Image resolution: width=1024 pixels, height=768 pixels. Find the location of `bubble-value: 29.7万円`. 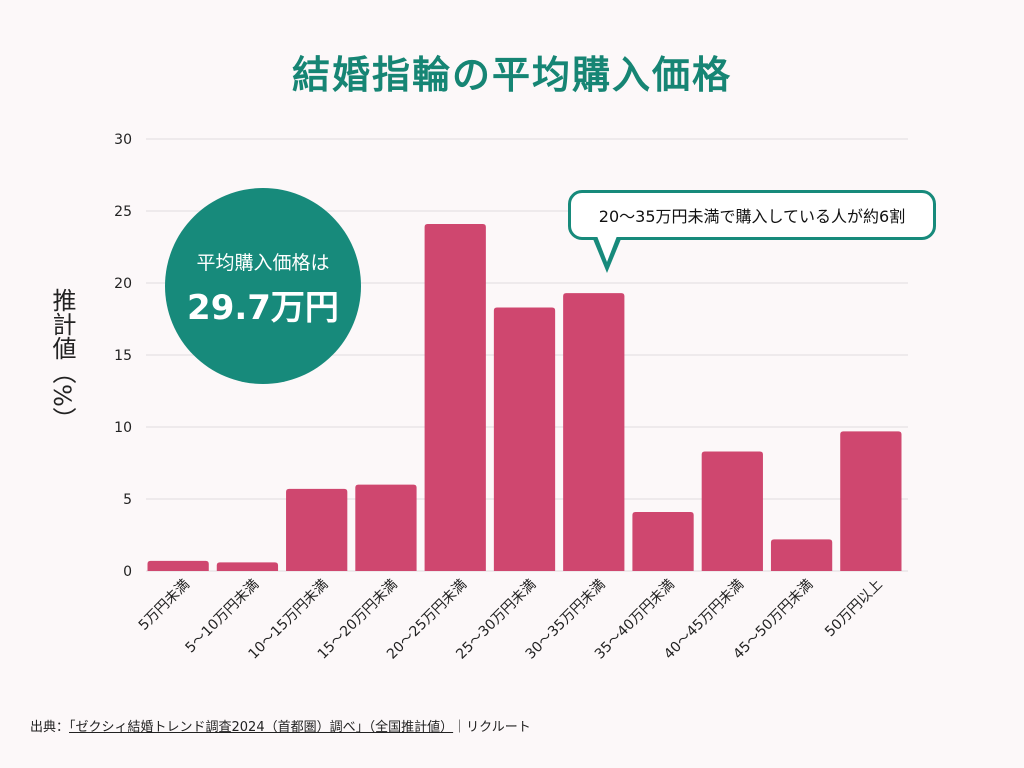

bubble-value: 29.7万円 is located at coordinates (263, 308).